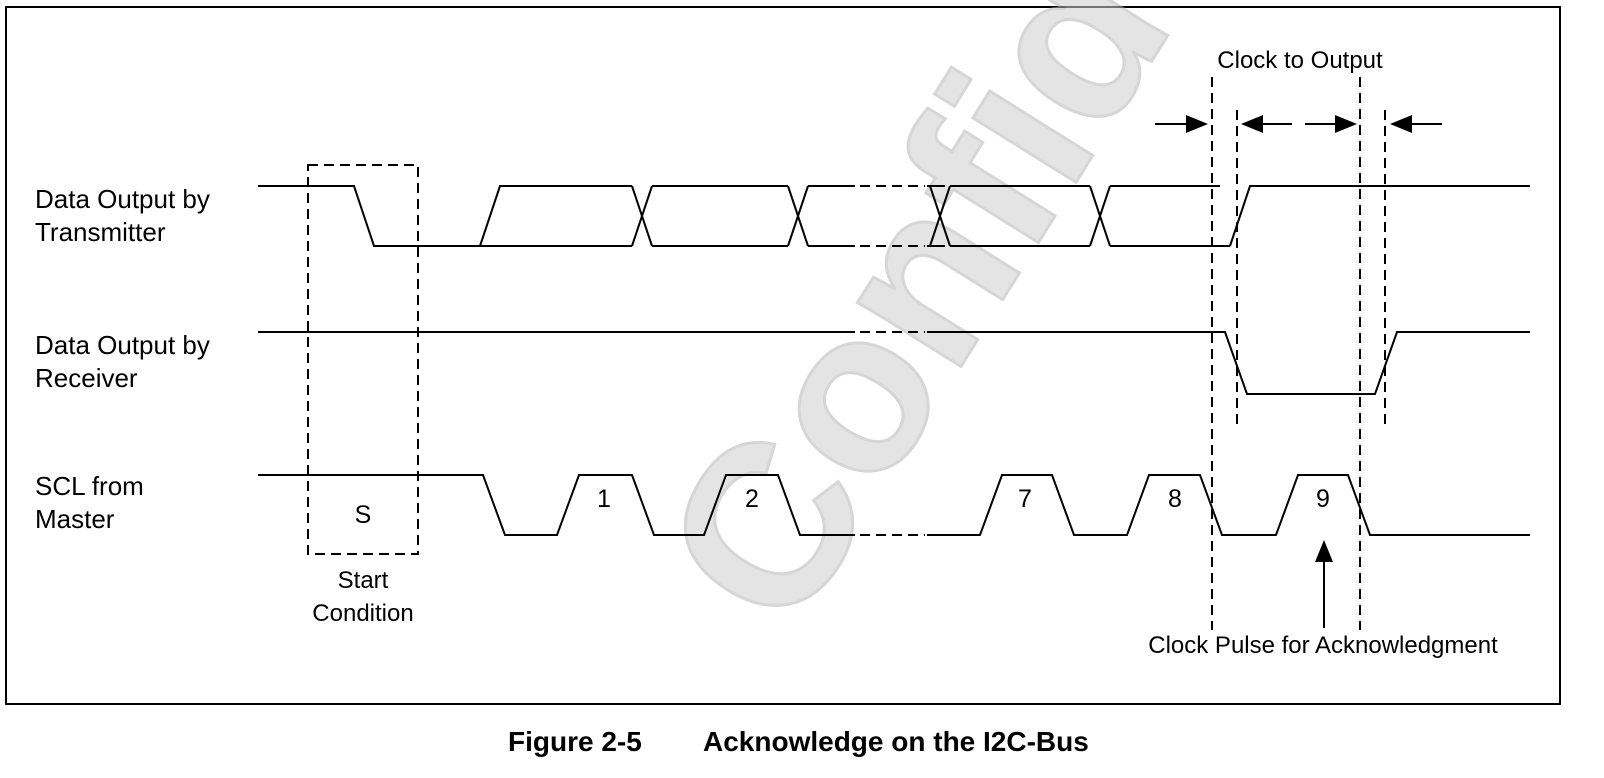  What do you see at coordinates (122, 361) in the screenshot?
I see `label-receiver: Data Output by Receiver` at bounding box center [122, 361].